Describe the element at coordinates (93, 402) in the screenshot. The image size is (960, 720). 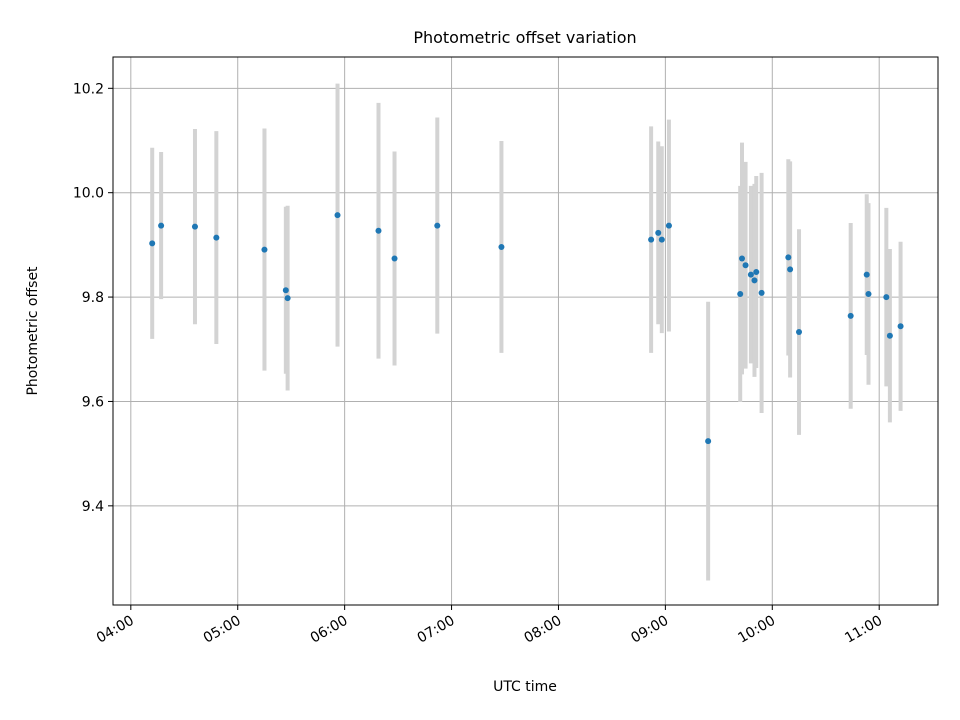
I see `y-tick-label: 9.6` at that location.